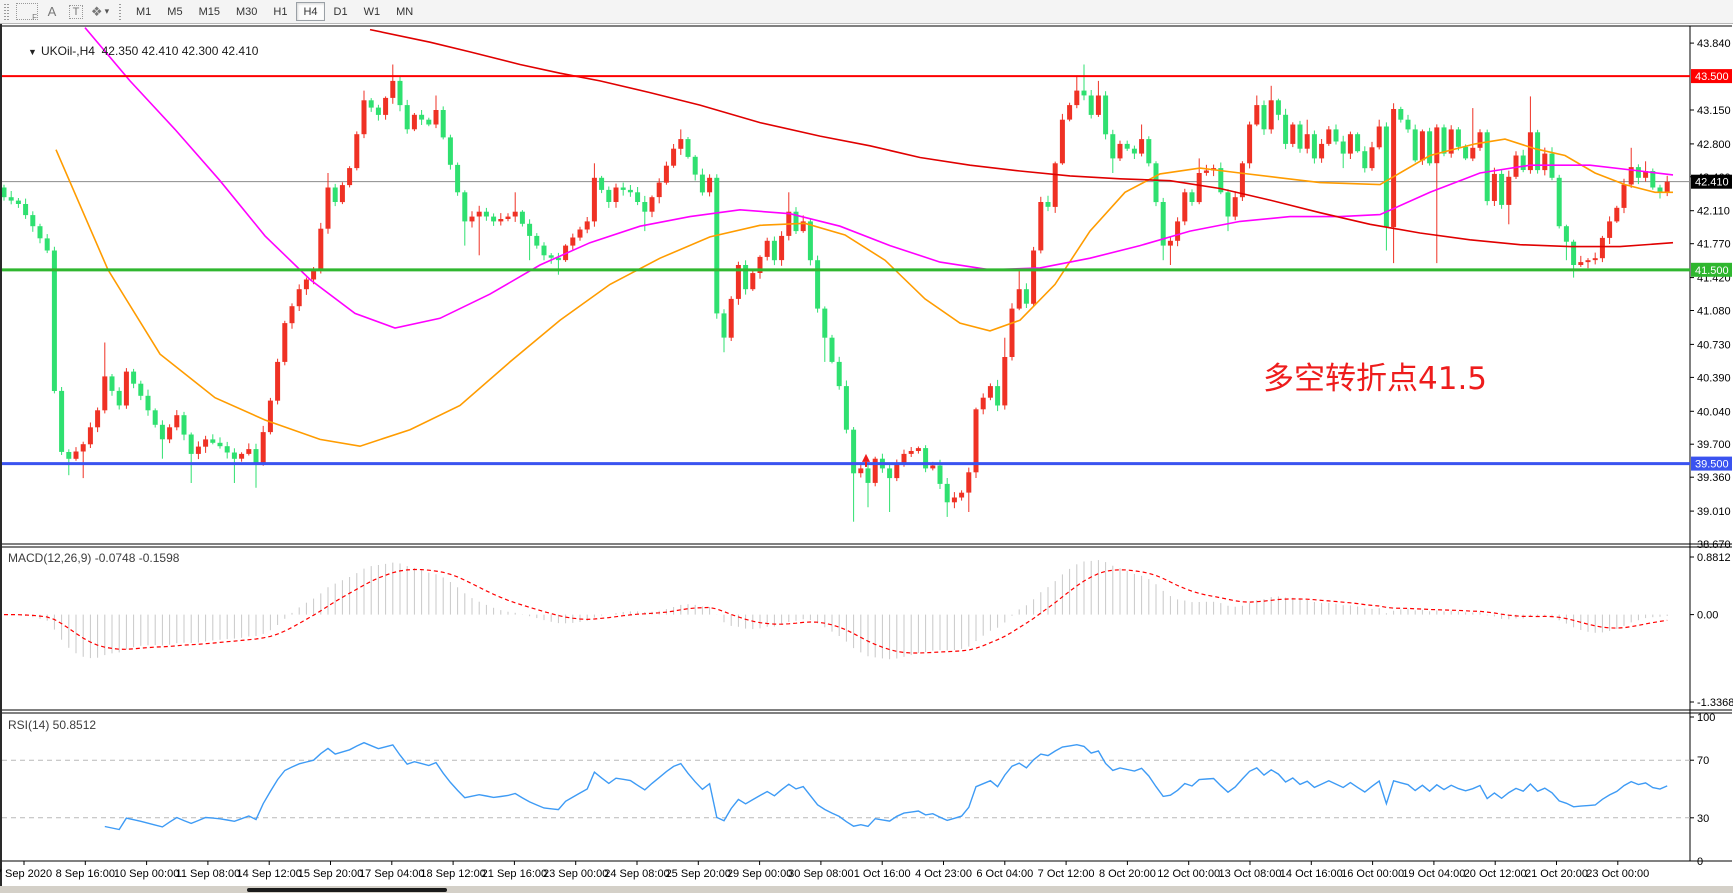 The image size is (1733, 893). I want to click on symbol-period: UKOil-,H4, so click(67, 51).